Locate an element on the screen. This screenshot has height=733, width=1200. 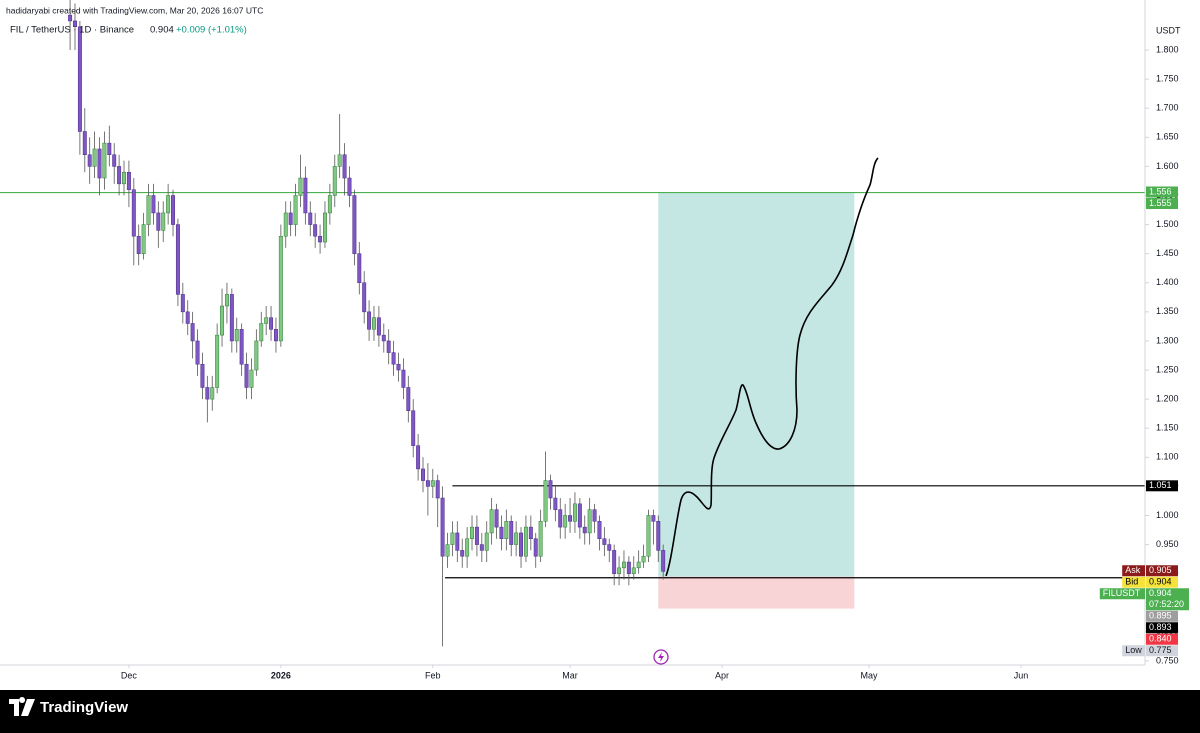
currency: USDT is located at coordinates (1168, 30).